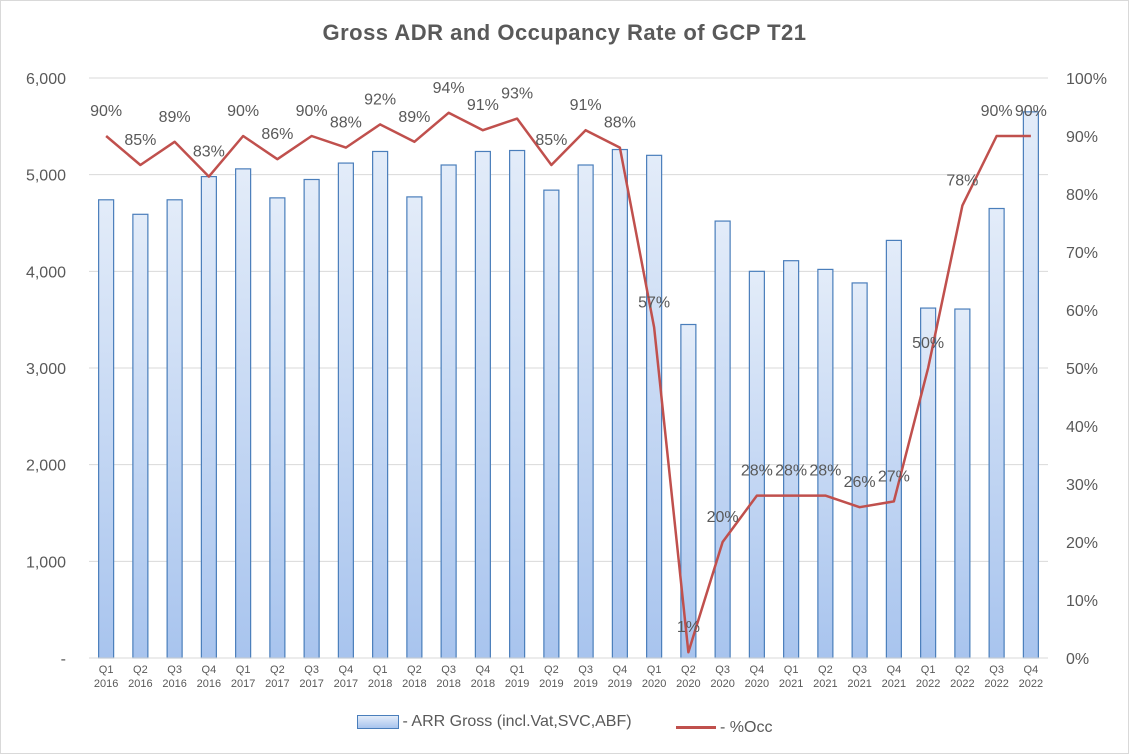 Image resolution: width=1129 pixels, height=754 pixels. What do you see at coordinates (46, 272) in the screenshot?
I see `y-left-tick-label: 4,000` at bounding box center [46, 272].